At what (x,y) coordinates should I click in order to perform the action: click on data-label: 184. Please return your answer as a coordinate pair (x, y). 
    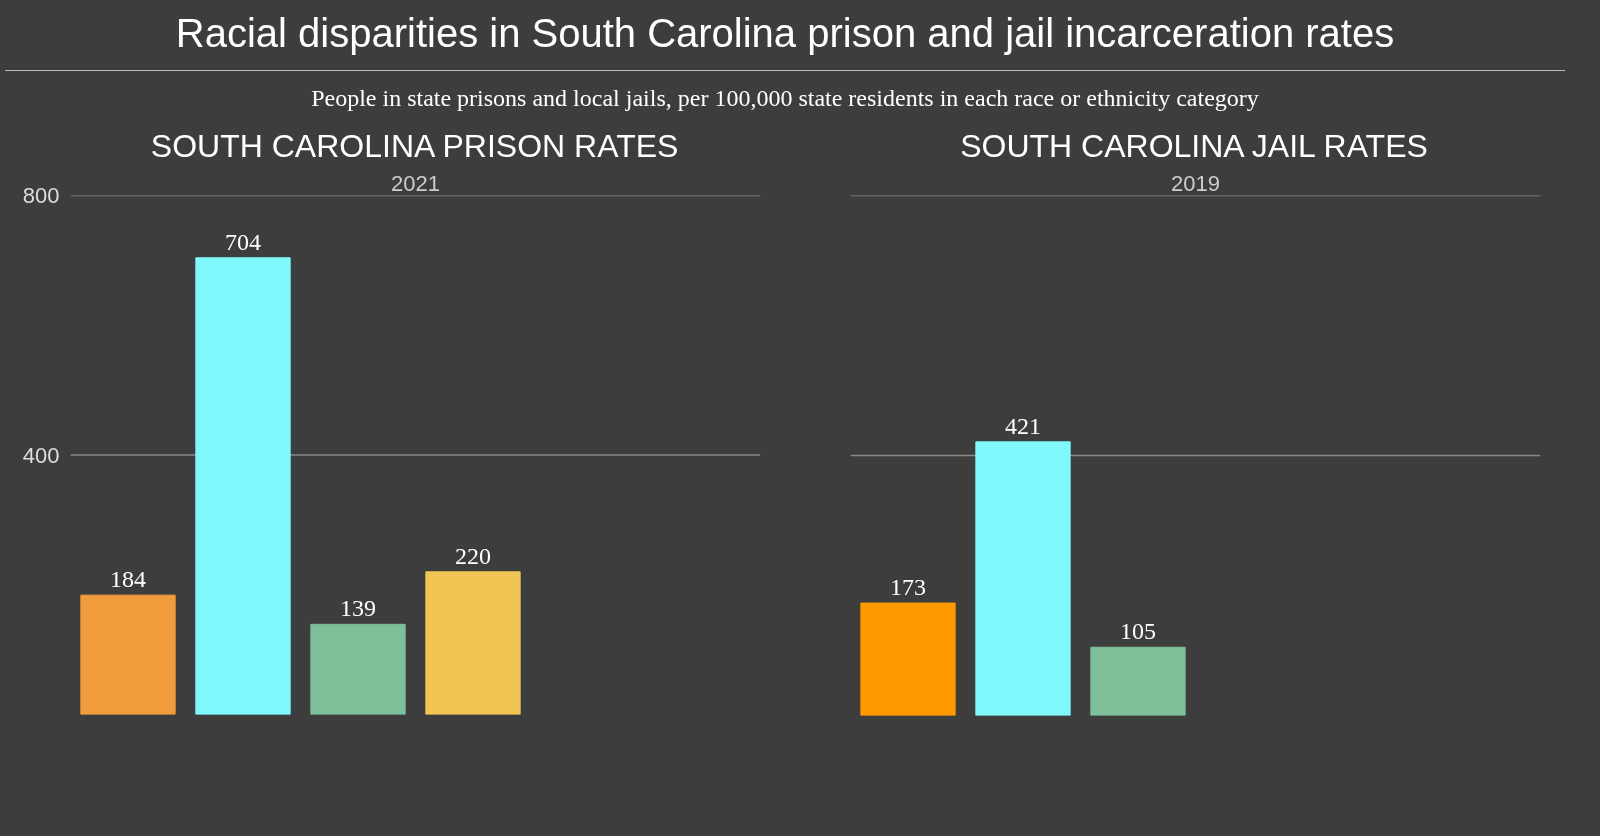
    Looking at the image, I should click on (128, 579).